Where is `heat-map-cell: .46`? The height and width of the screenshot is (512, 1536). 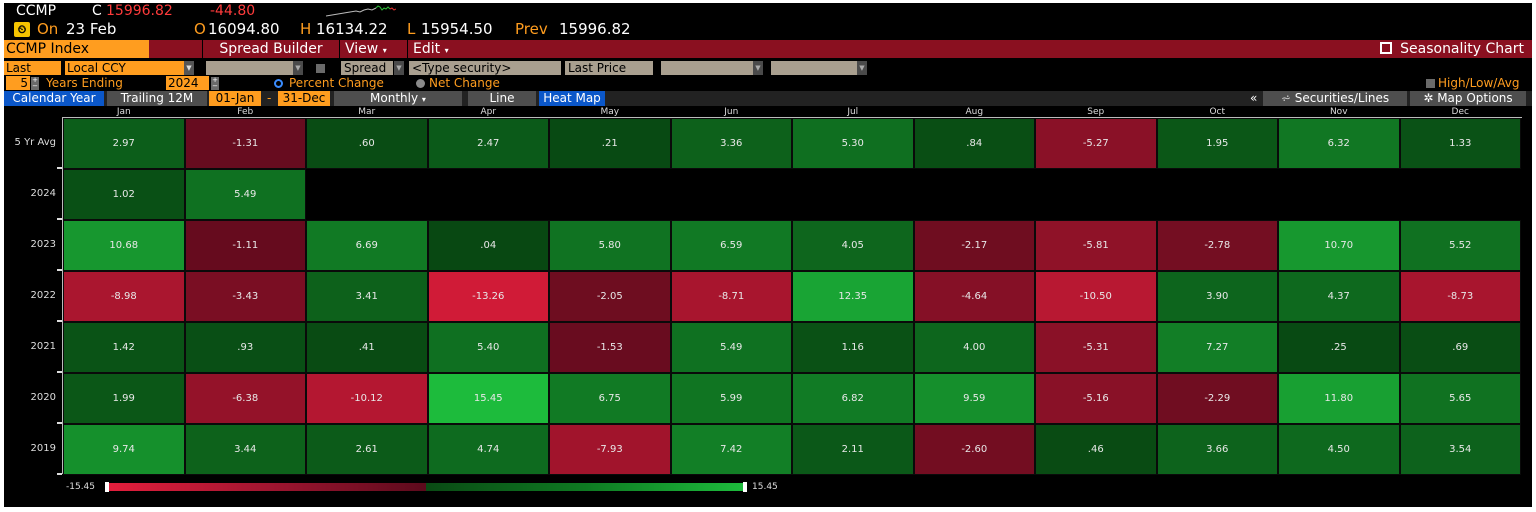 heat-map-cell: .46 is located at coordinates (1096, 449).